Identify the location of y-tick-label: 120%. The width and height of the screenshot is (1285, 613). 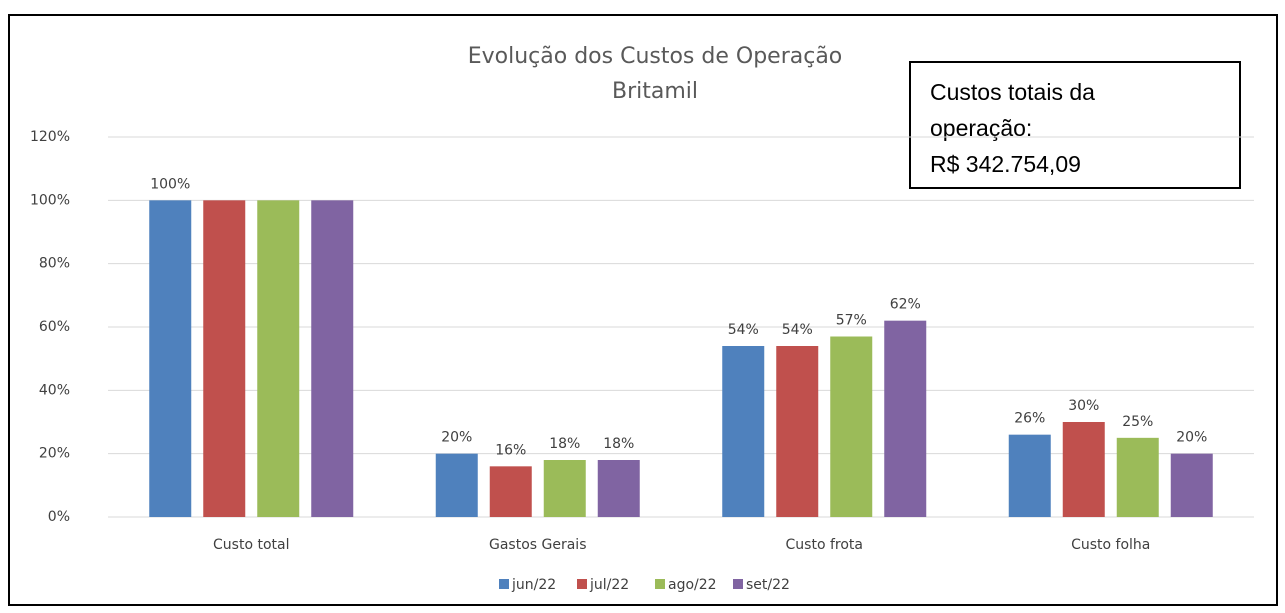
(50, 137).